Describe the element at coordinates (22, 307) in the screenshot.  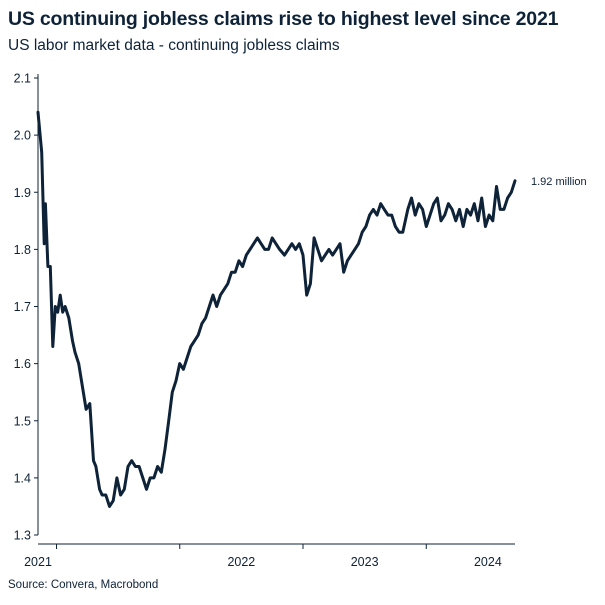
I see `y-tick-label: 1.7` at that location.